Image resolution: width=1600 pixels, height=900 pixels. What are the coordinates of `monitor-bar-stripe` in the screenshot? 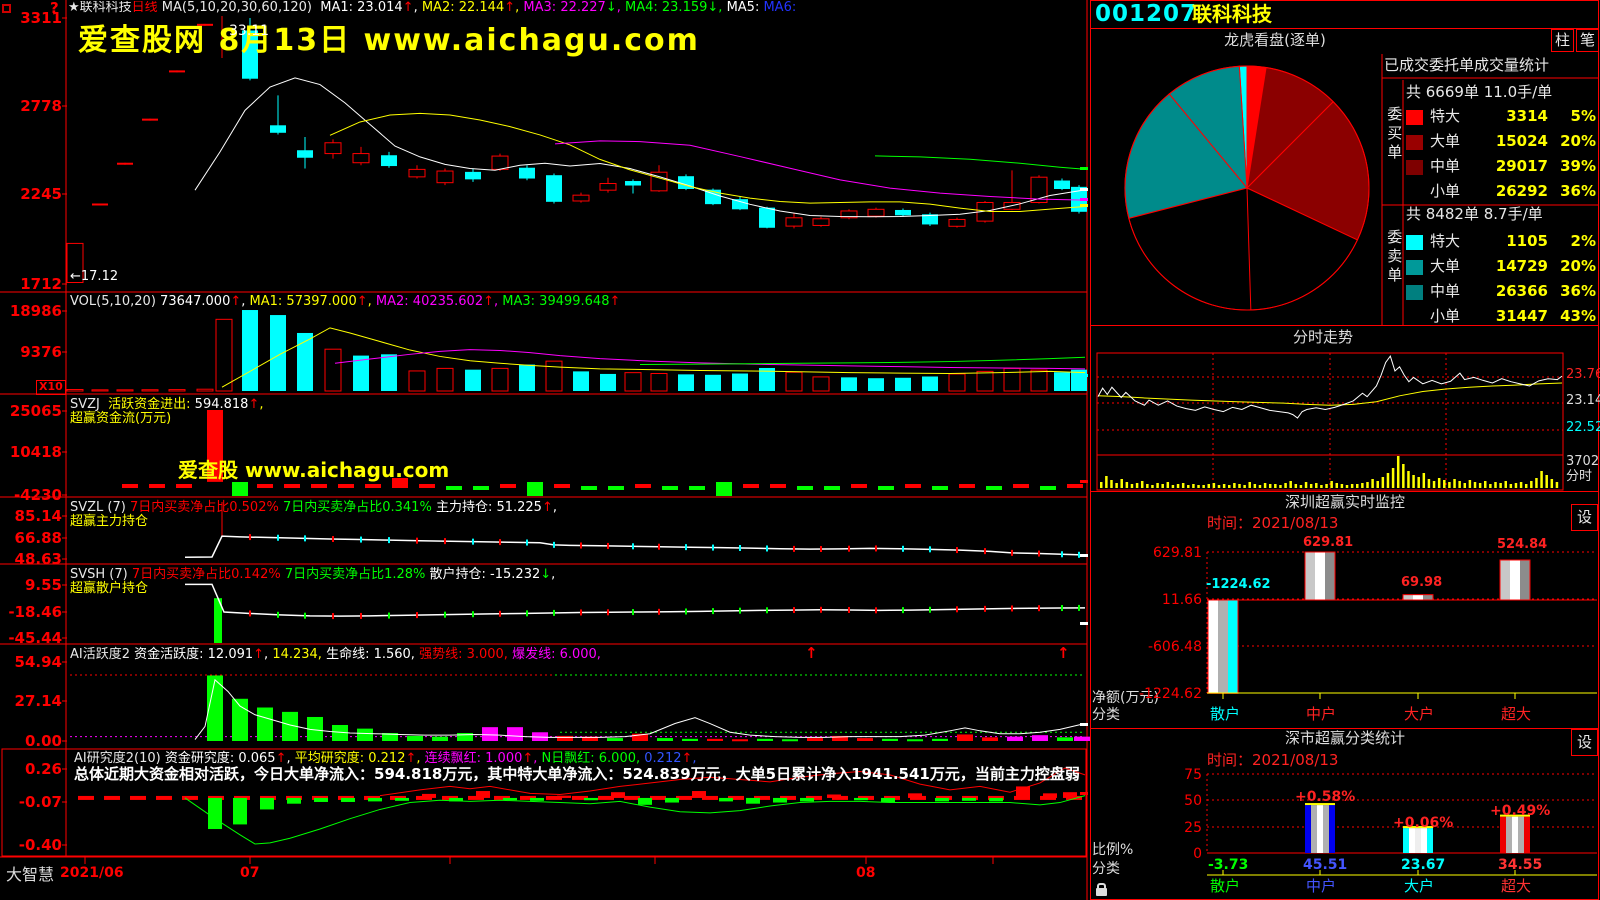 It's located at (1505, 580).